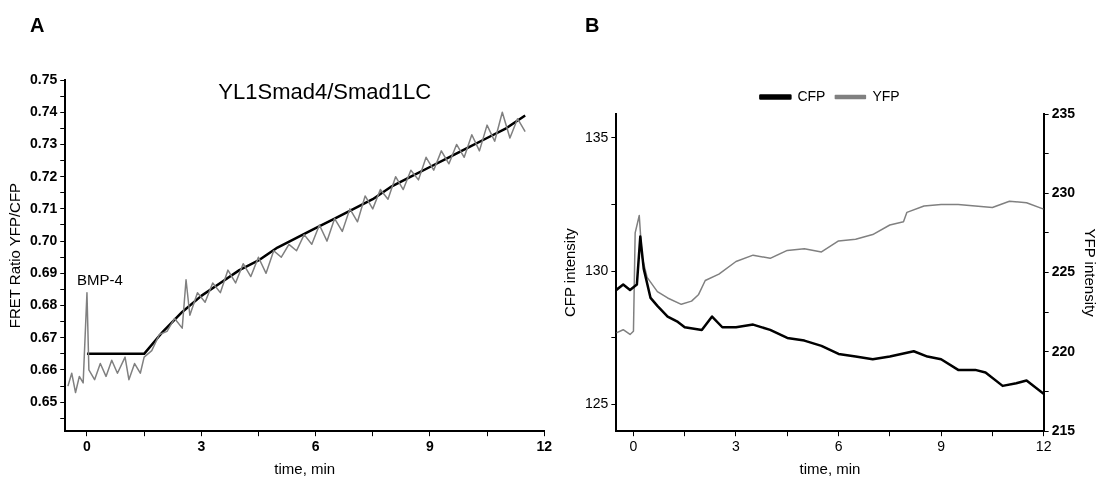 This screenshot has height=481, width=1110. I want to click on y2-tick-label: 215, so click(1063, 430).